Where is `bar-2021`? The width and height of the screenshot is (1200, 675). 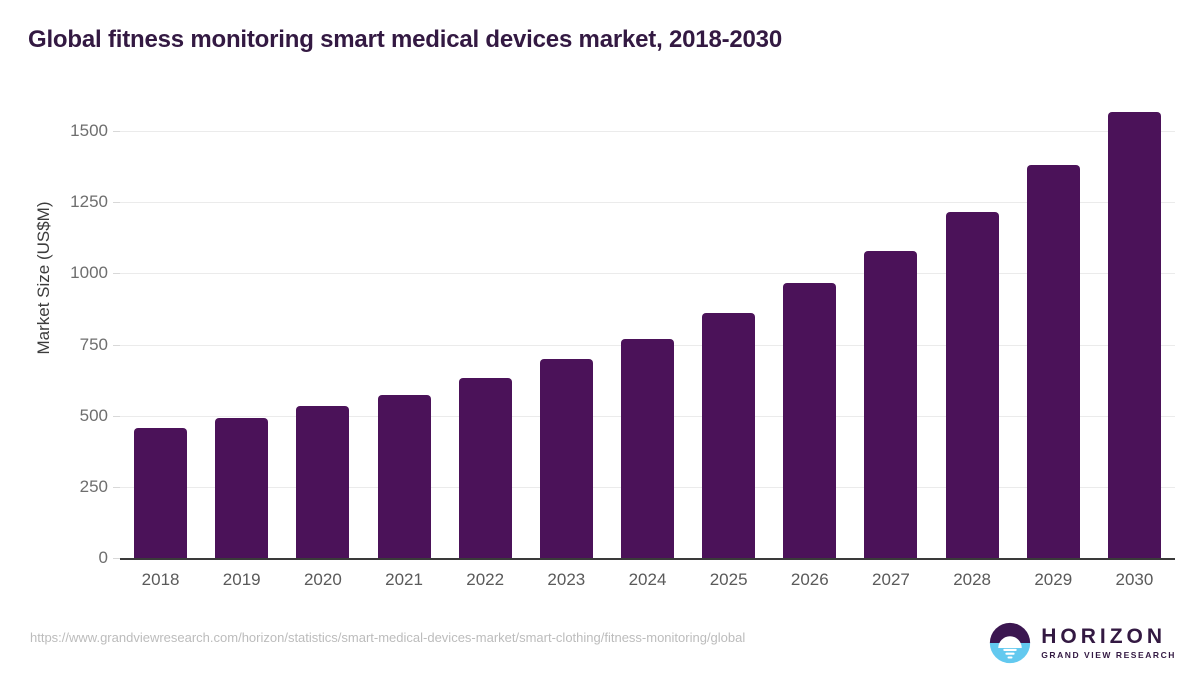 bar-2021 is located at coordinates (404, 476).